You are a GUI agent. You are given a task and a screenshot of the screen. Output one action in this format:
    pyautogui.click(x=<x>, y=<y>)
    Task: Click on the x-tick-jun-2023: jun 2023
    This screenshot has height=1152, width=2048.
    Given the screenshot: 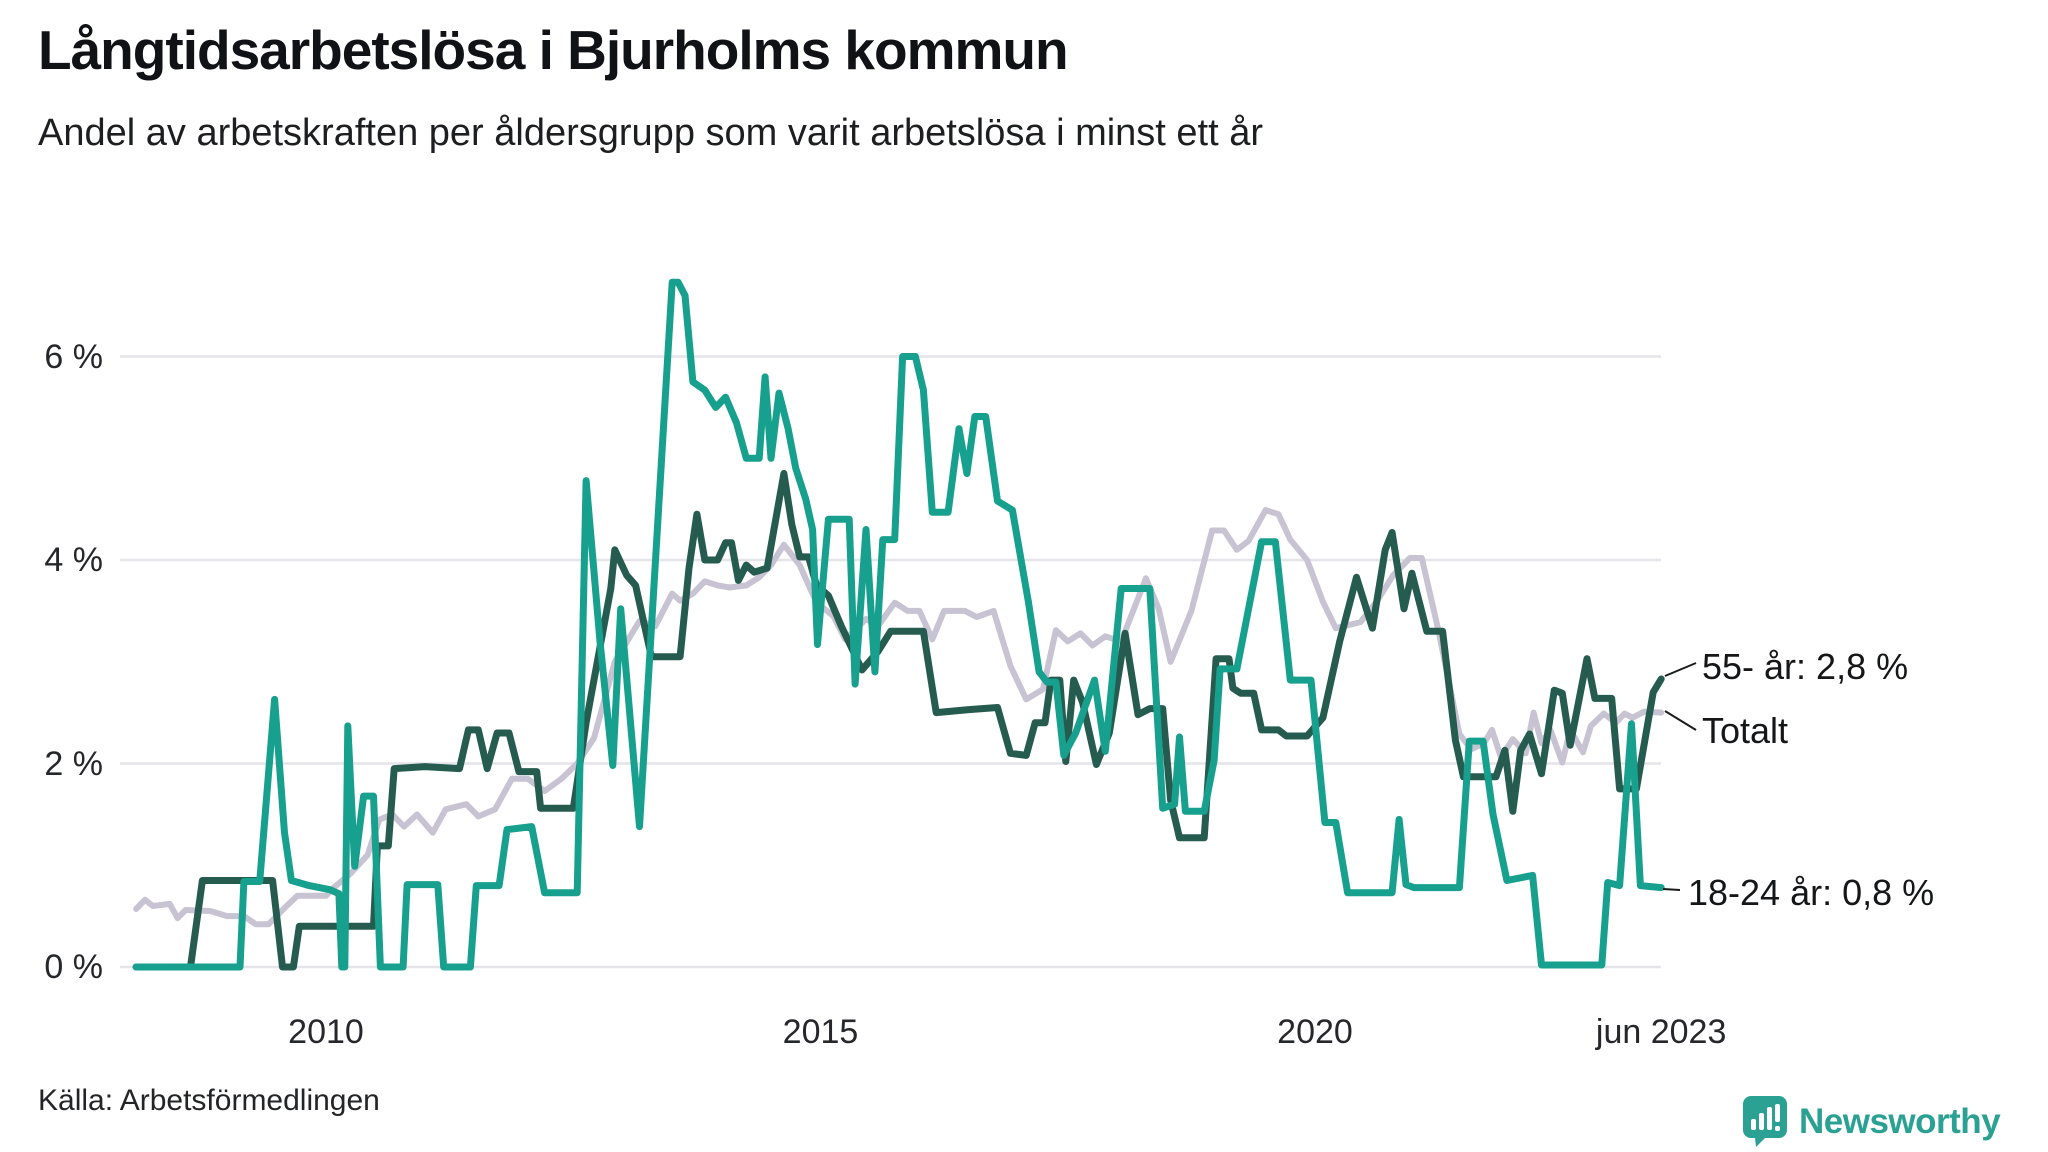 What is the action you would take?
    pyautogui.click(x=1661, y=1032)
    